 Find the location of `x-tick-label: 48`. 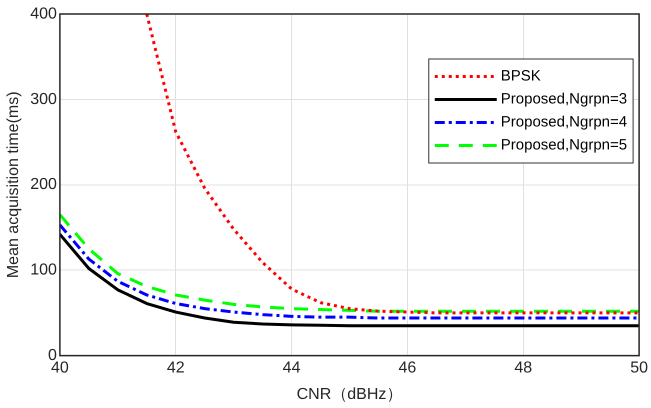

x-tick-label: 48 is located at coordinates (523, 368).